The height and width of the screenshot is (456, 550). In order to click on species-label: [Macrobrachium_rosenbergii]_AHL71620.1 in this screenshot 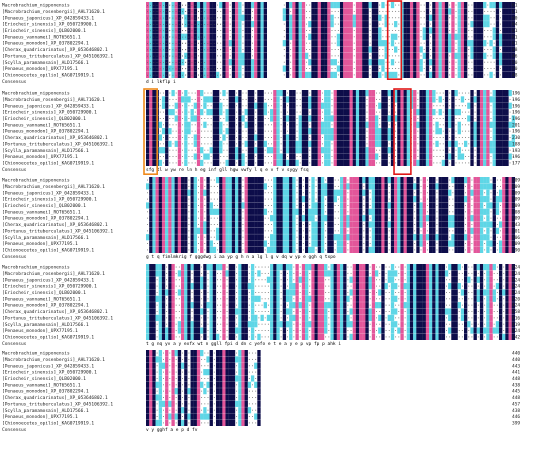, I will do `click(53, 187)`.